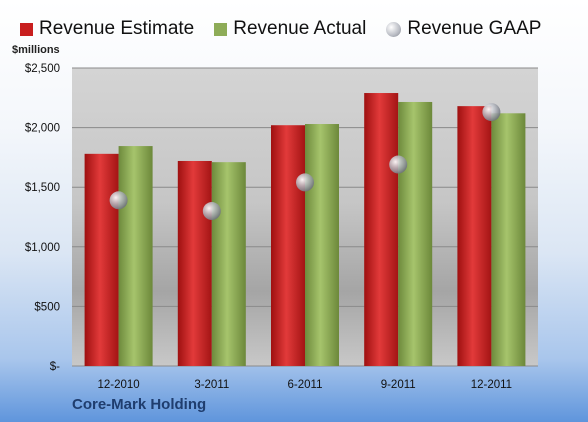 This screenshot has height=422, width=588. Describe the element at coordinates (26, 29) in the screenshot. I see `legend-swatch-estimate` at that location.